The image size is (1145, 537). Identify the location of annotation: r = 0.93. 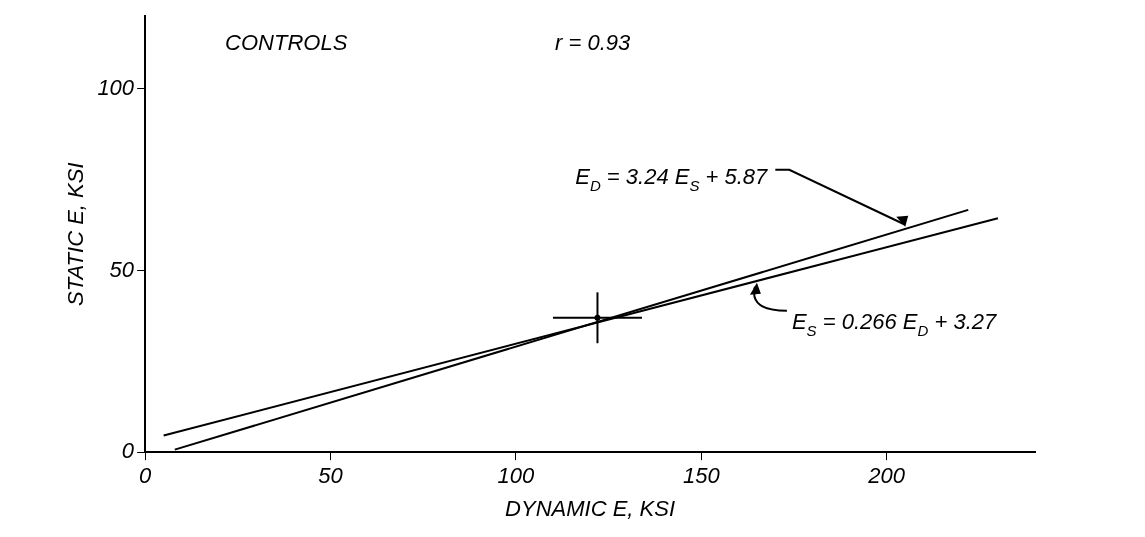
(593, 42).